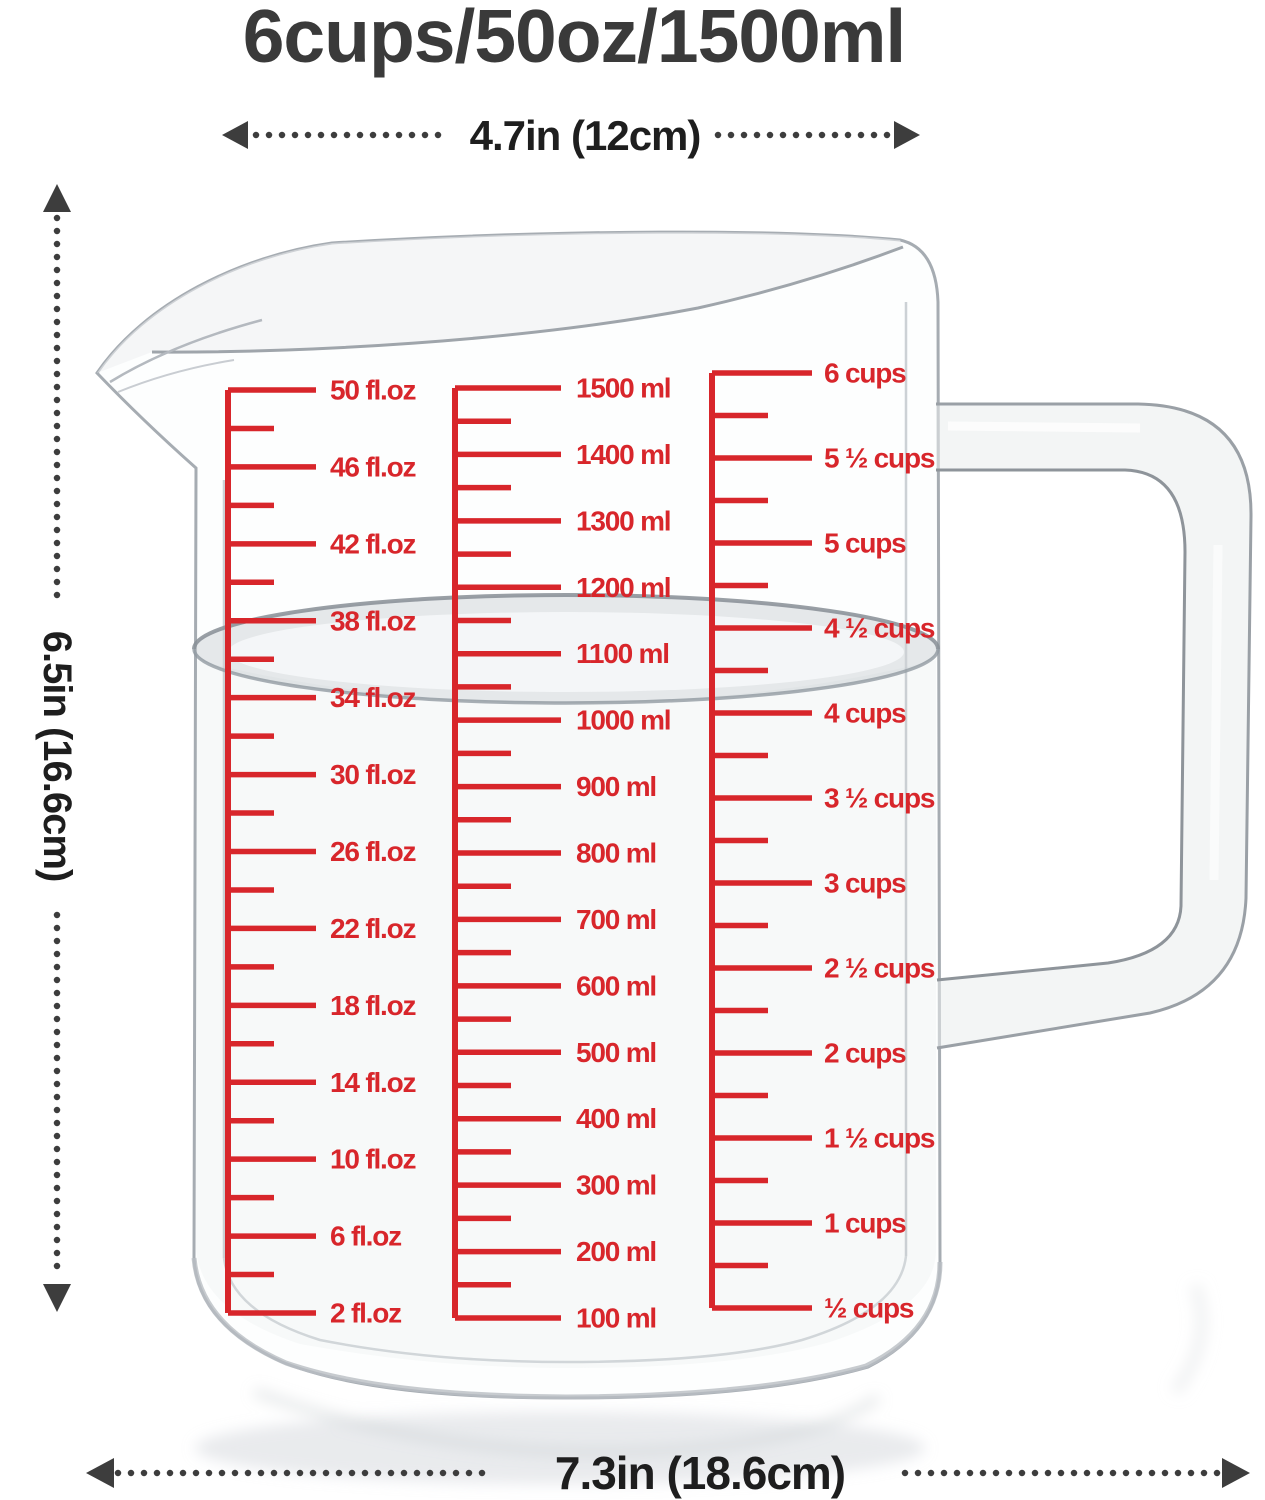 Image resolution: width=1265 pixels, height=1500 pixels. I want to click on floor-reflection, so click(701, 1383).